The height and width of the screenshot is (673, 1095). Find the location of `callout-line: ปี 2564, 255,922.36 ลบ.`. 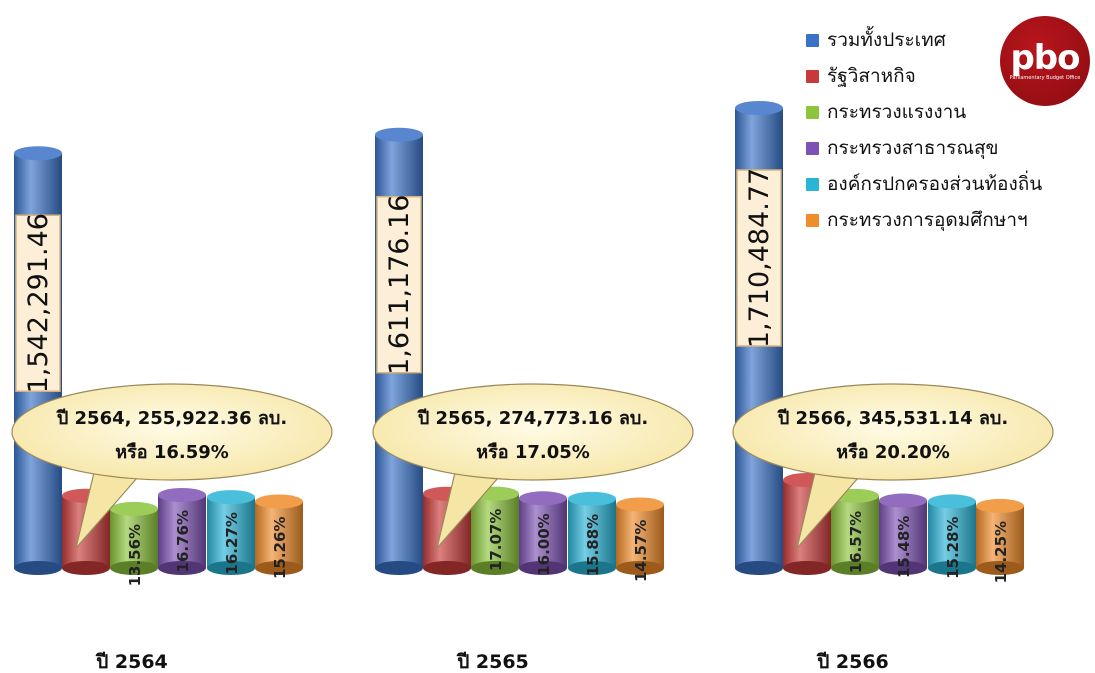

callout-line: ปี 2564, 255,922.36 ลบ. is located at coordinates (172, 418).